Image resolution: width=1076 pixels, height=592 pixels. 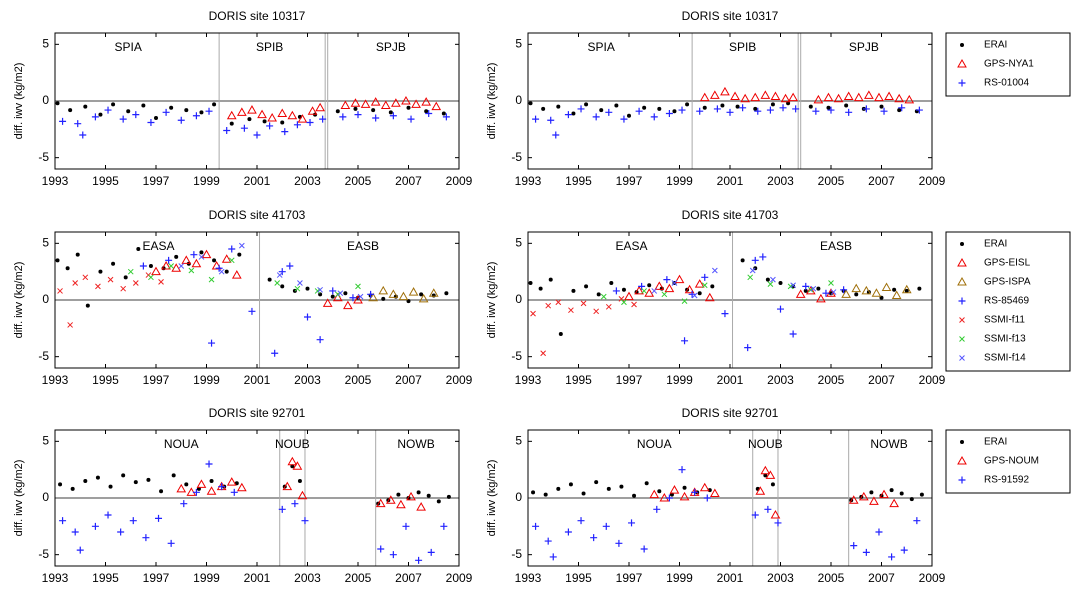 What do you see at coordinates (864, 47) in the screenshot?
I see `segment-label: SPJB` at bounding box center [864, 47].